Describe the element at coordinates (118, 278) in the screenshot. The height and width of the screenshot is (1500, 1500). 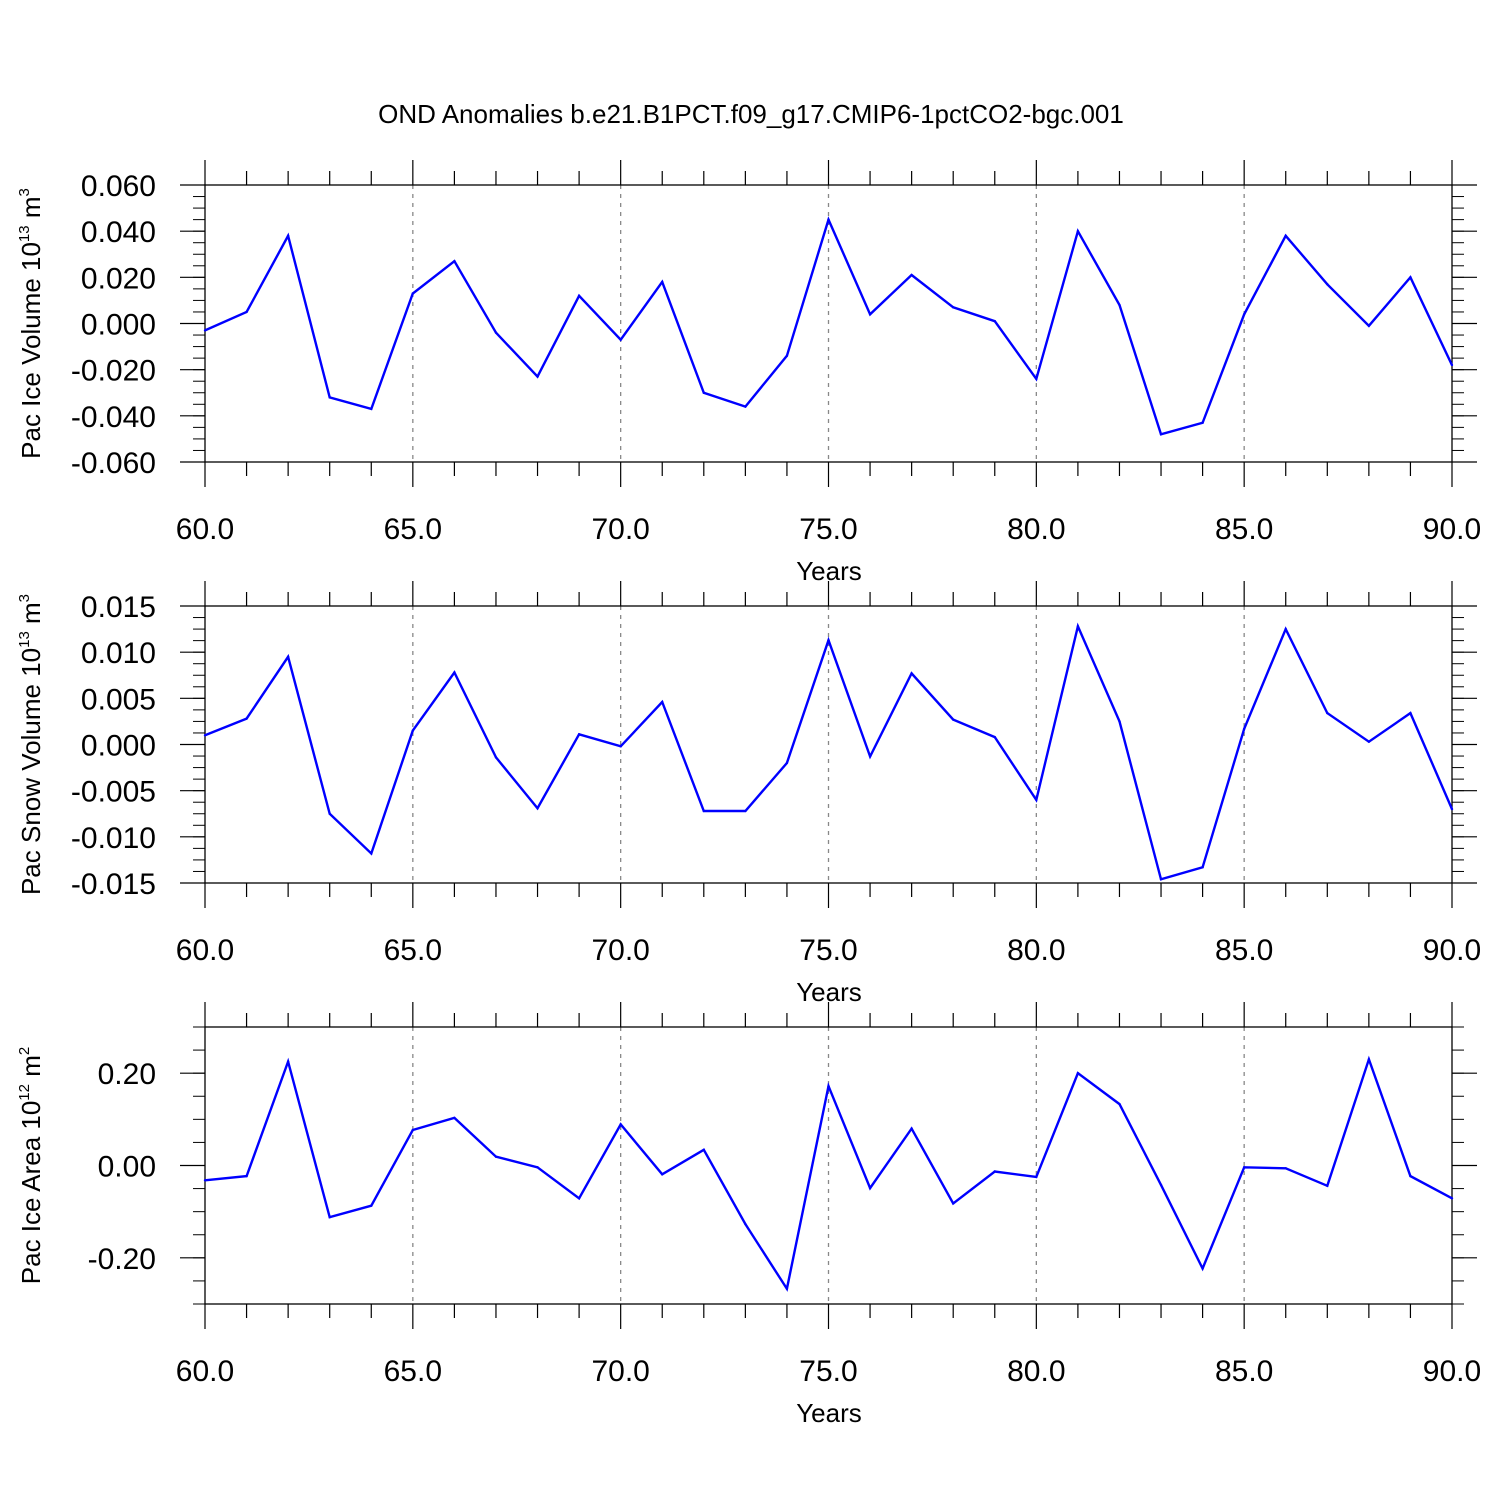
I see `y-tick-label: 0.020` at that location.